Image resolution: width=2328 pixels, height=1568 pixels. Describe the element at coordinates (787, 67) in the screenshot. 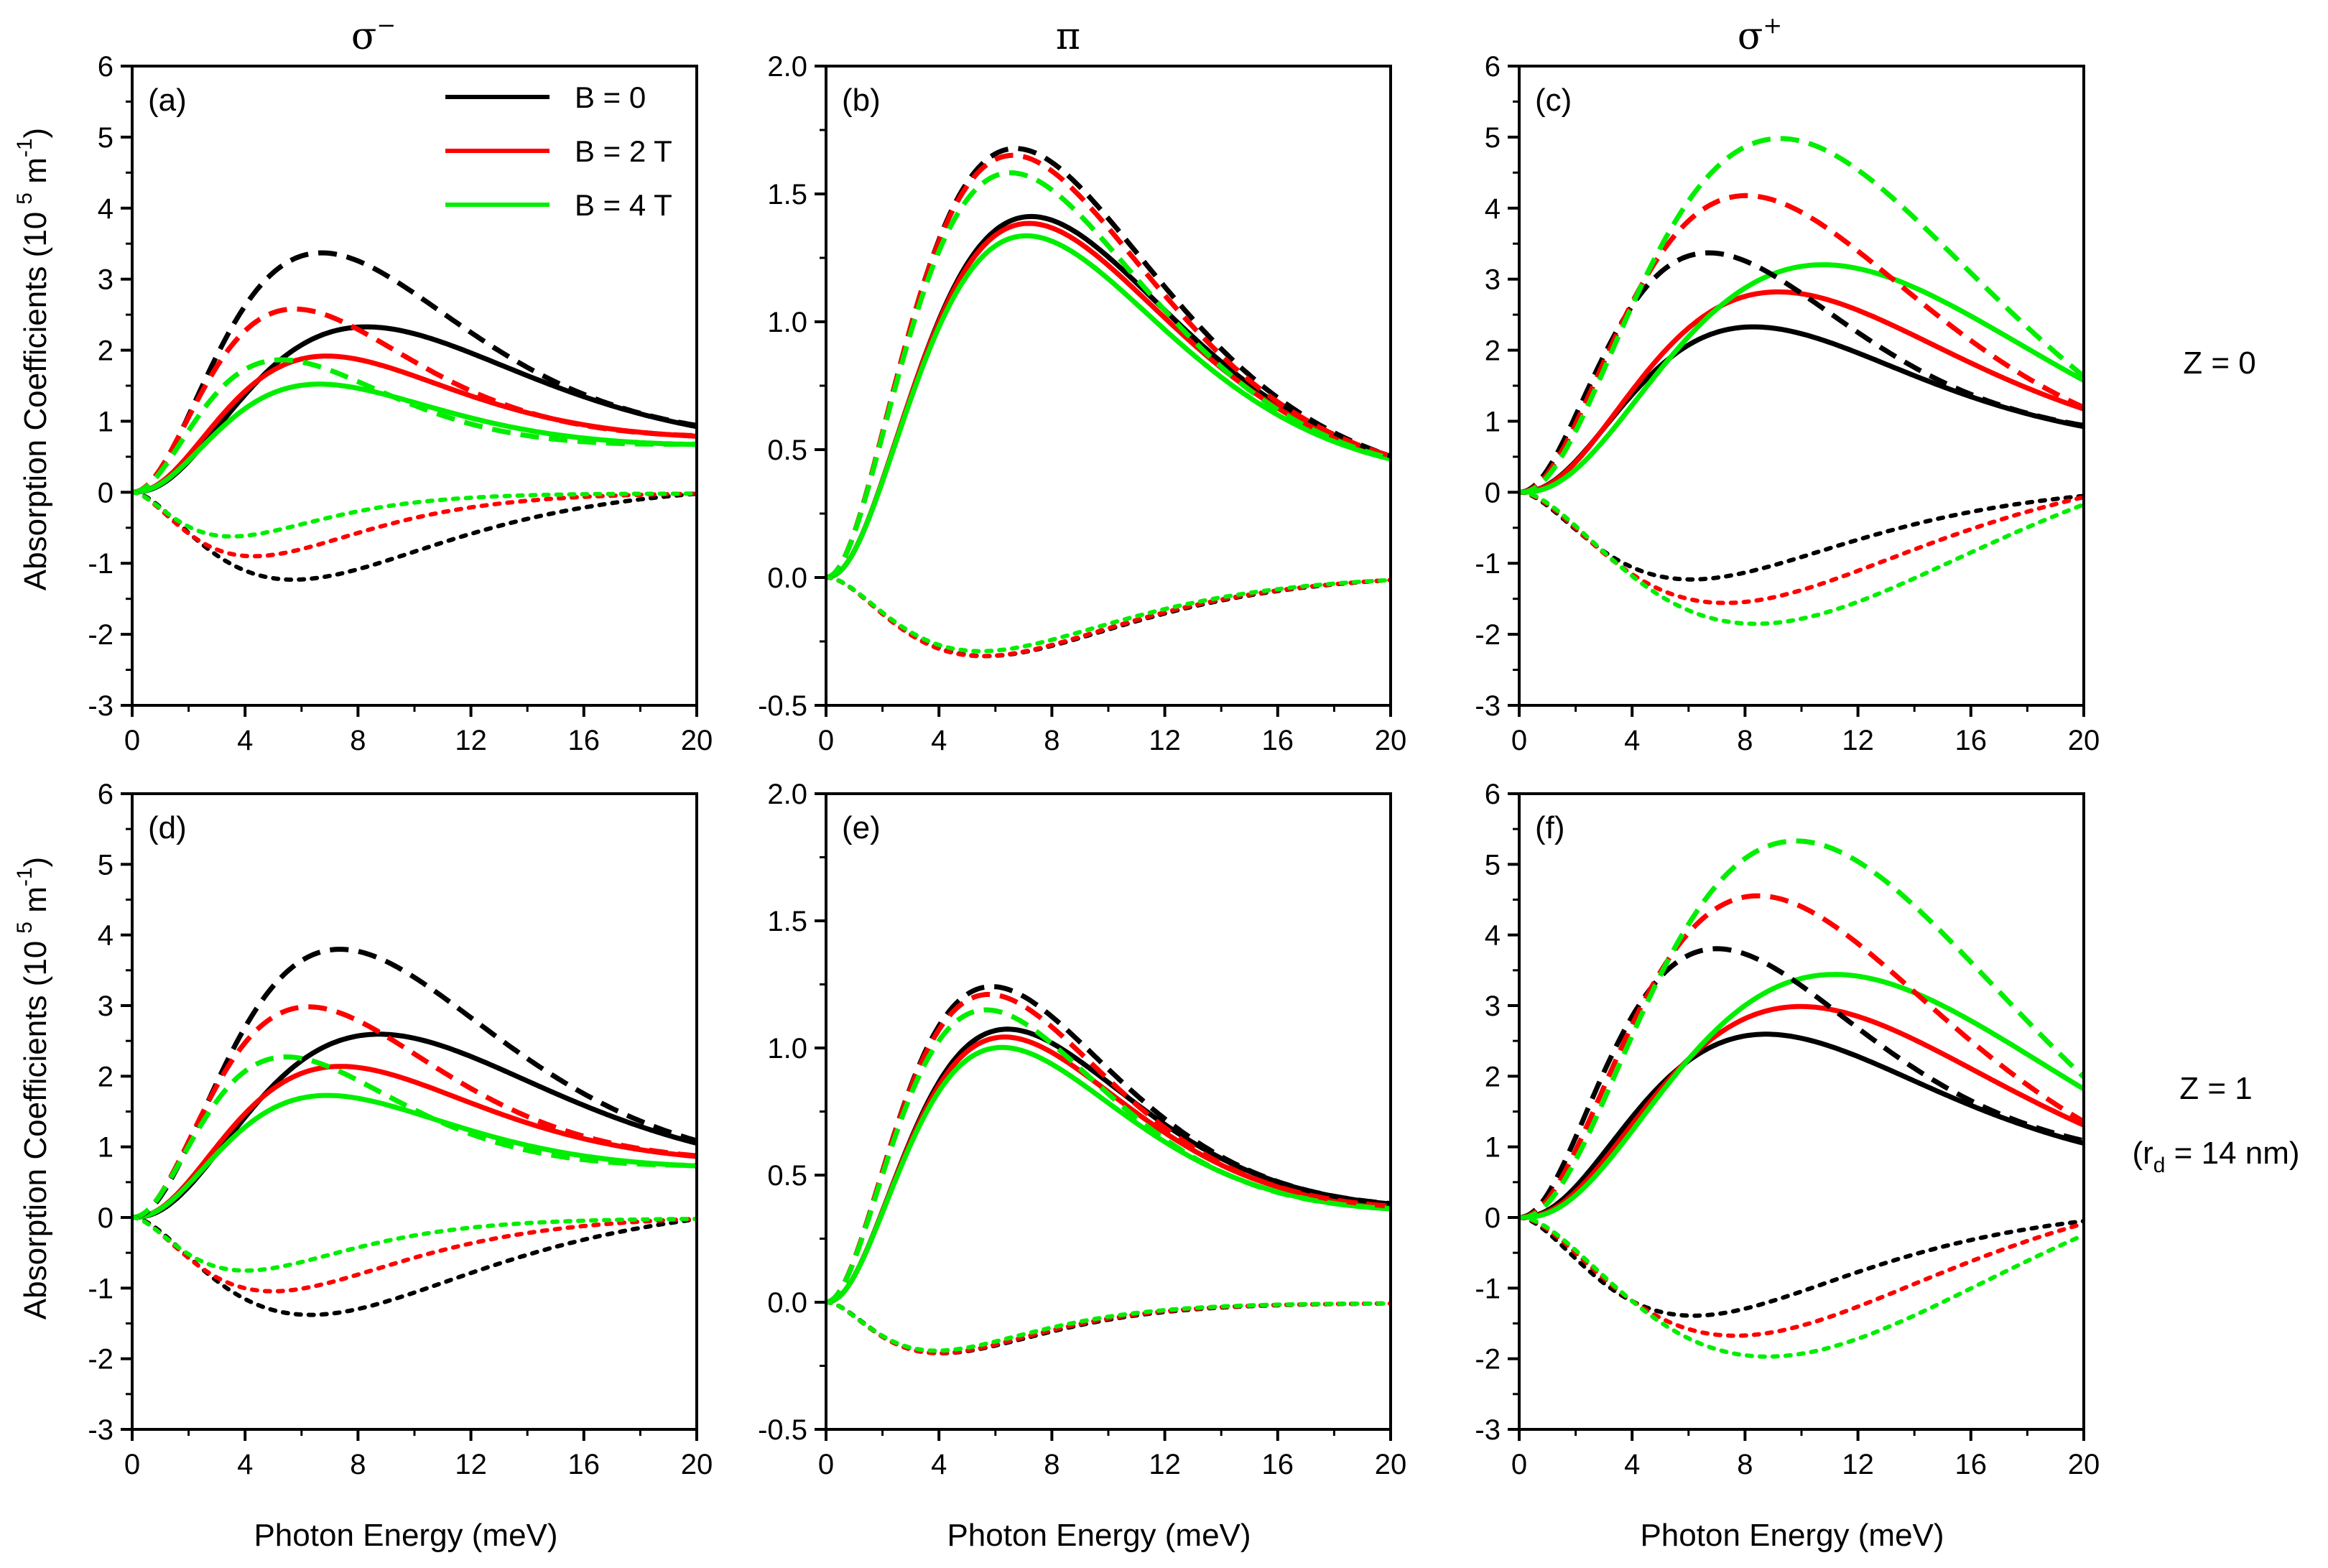

I see `y-tick-label: 2.0` at that location.